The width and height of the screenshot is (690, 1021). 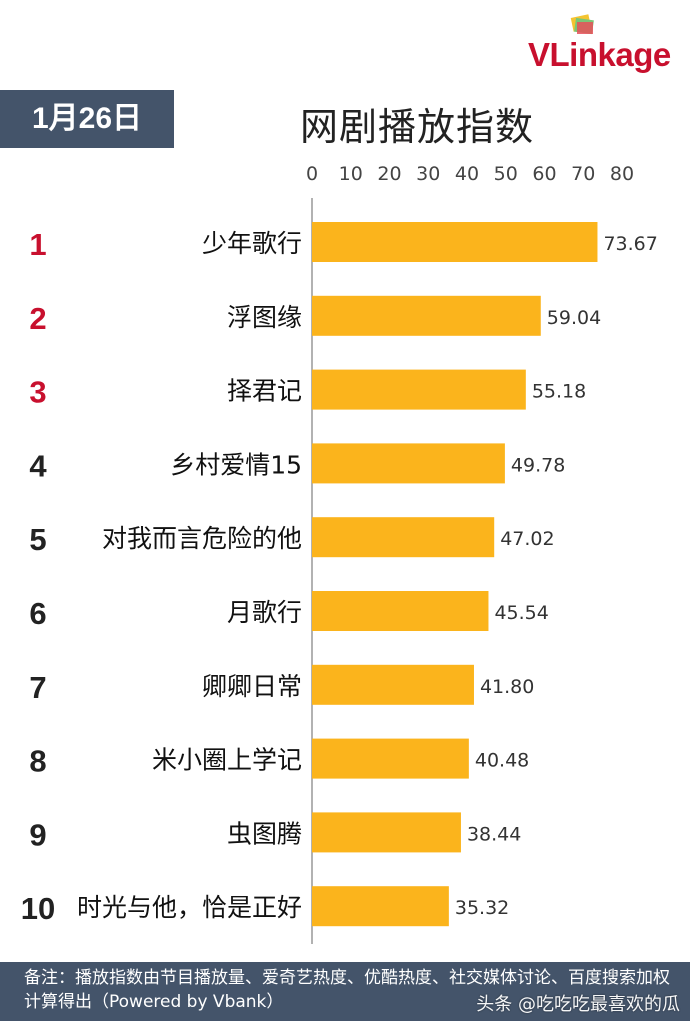 I want to click on rank-number: 3, so click(x=37, y=392).